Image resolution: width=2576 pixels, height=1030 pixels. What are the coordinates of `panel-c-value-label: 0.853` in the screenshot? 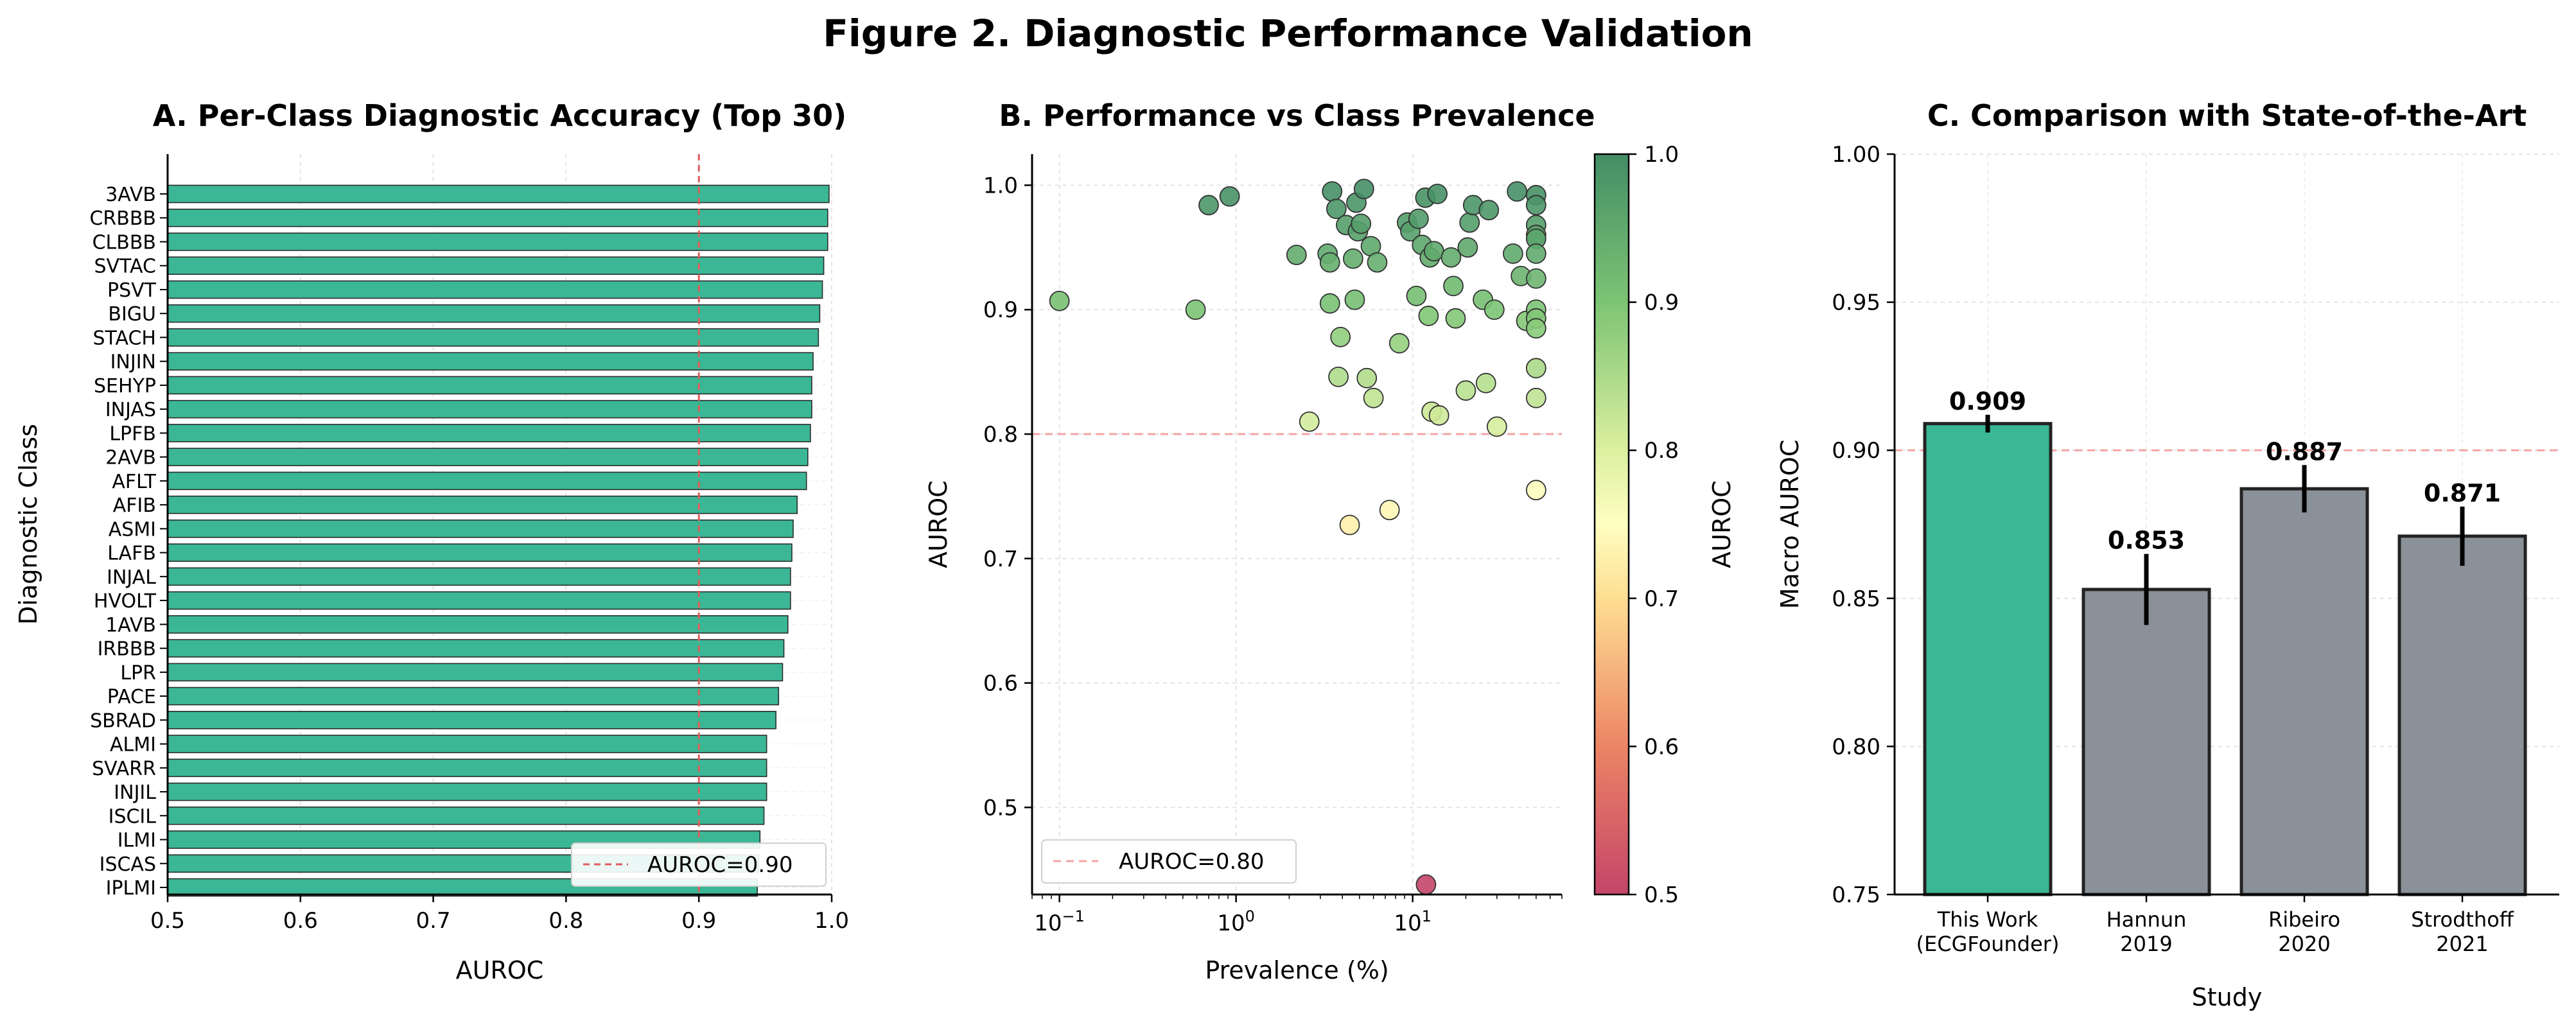 It's located at (2146, 541).